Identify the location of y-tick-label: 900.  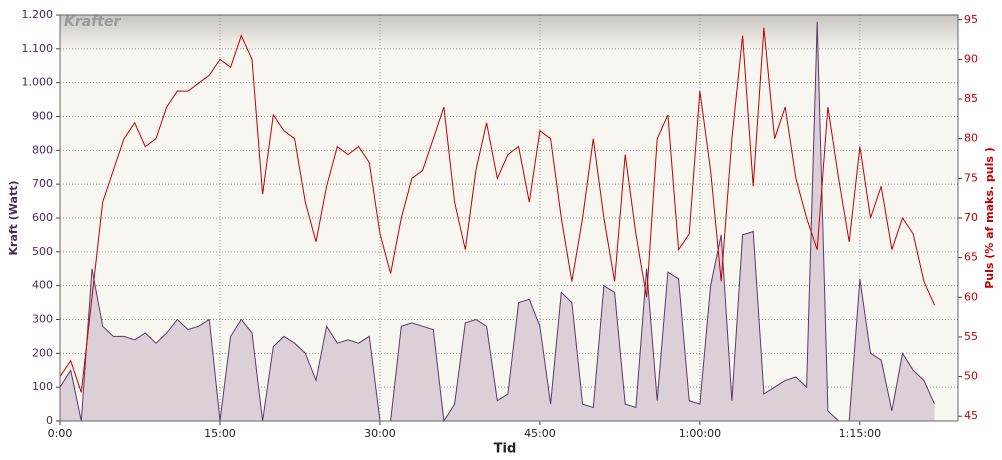
(42, 116).